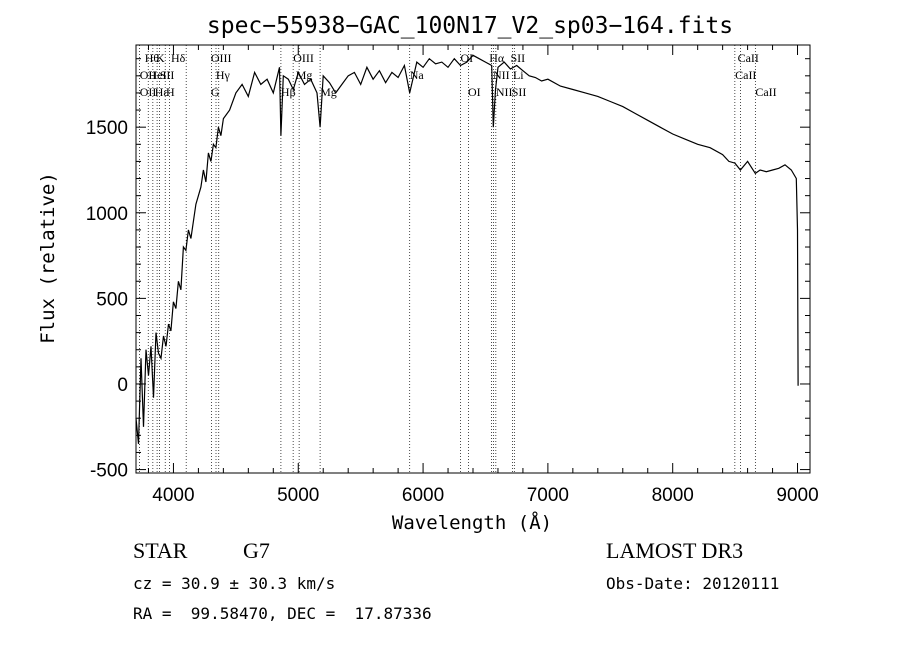 Image resolution: width=900 pixels, height=649 pixels. Describe the element at coordinates (107, 128) in the screenshot. I see `y-tick-label: 1500` at that location.